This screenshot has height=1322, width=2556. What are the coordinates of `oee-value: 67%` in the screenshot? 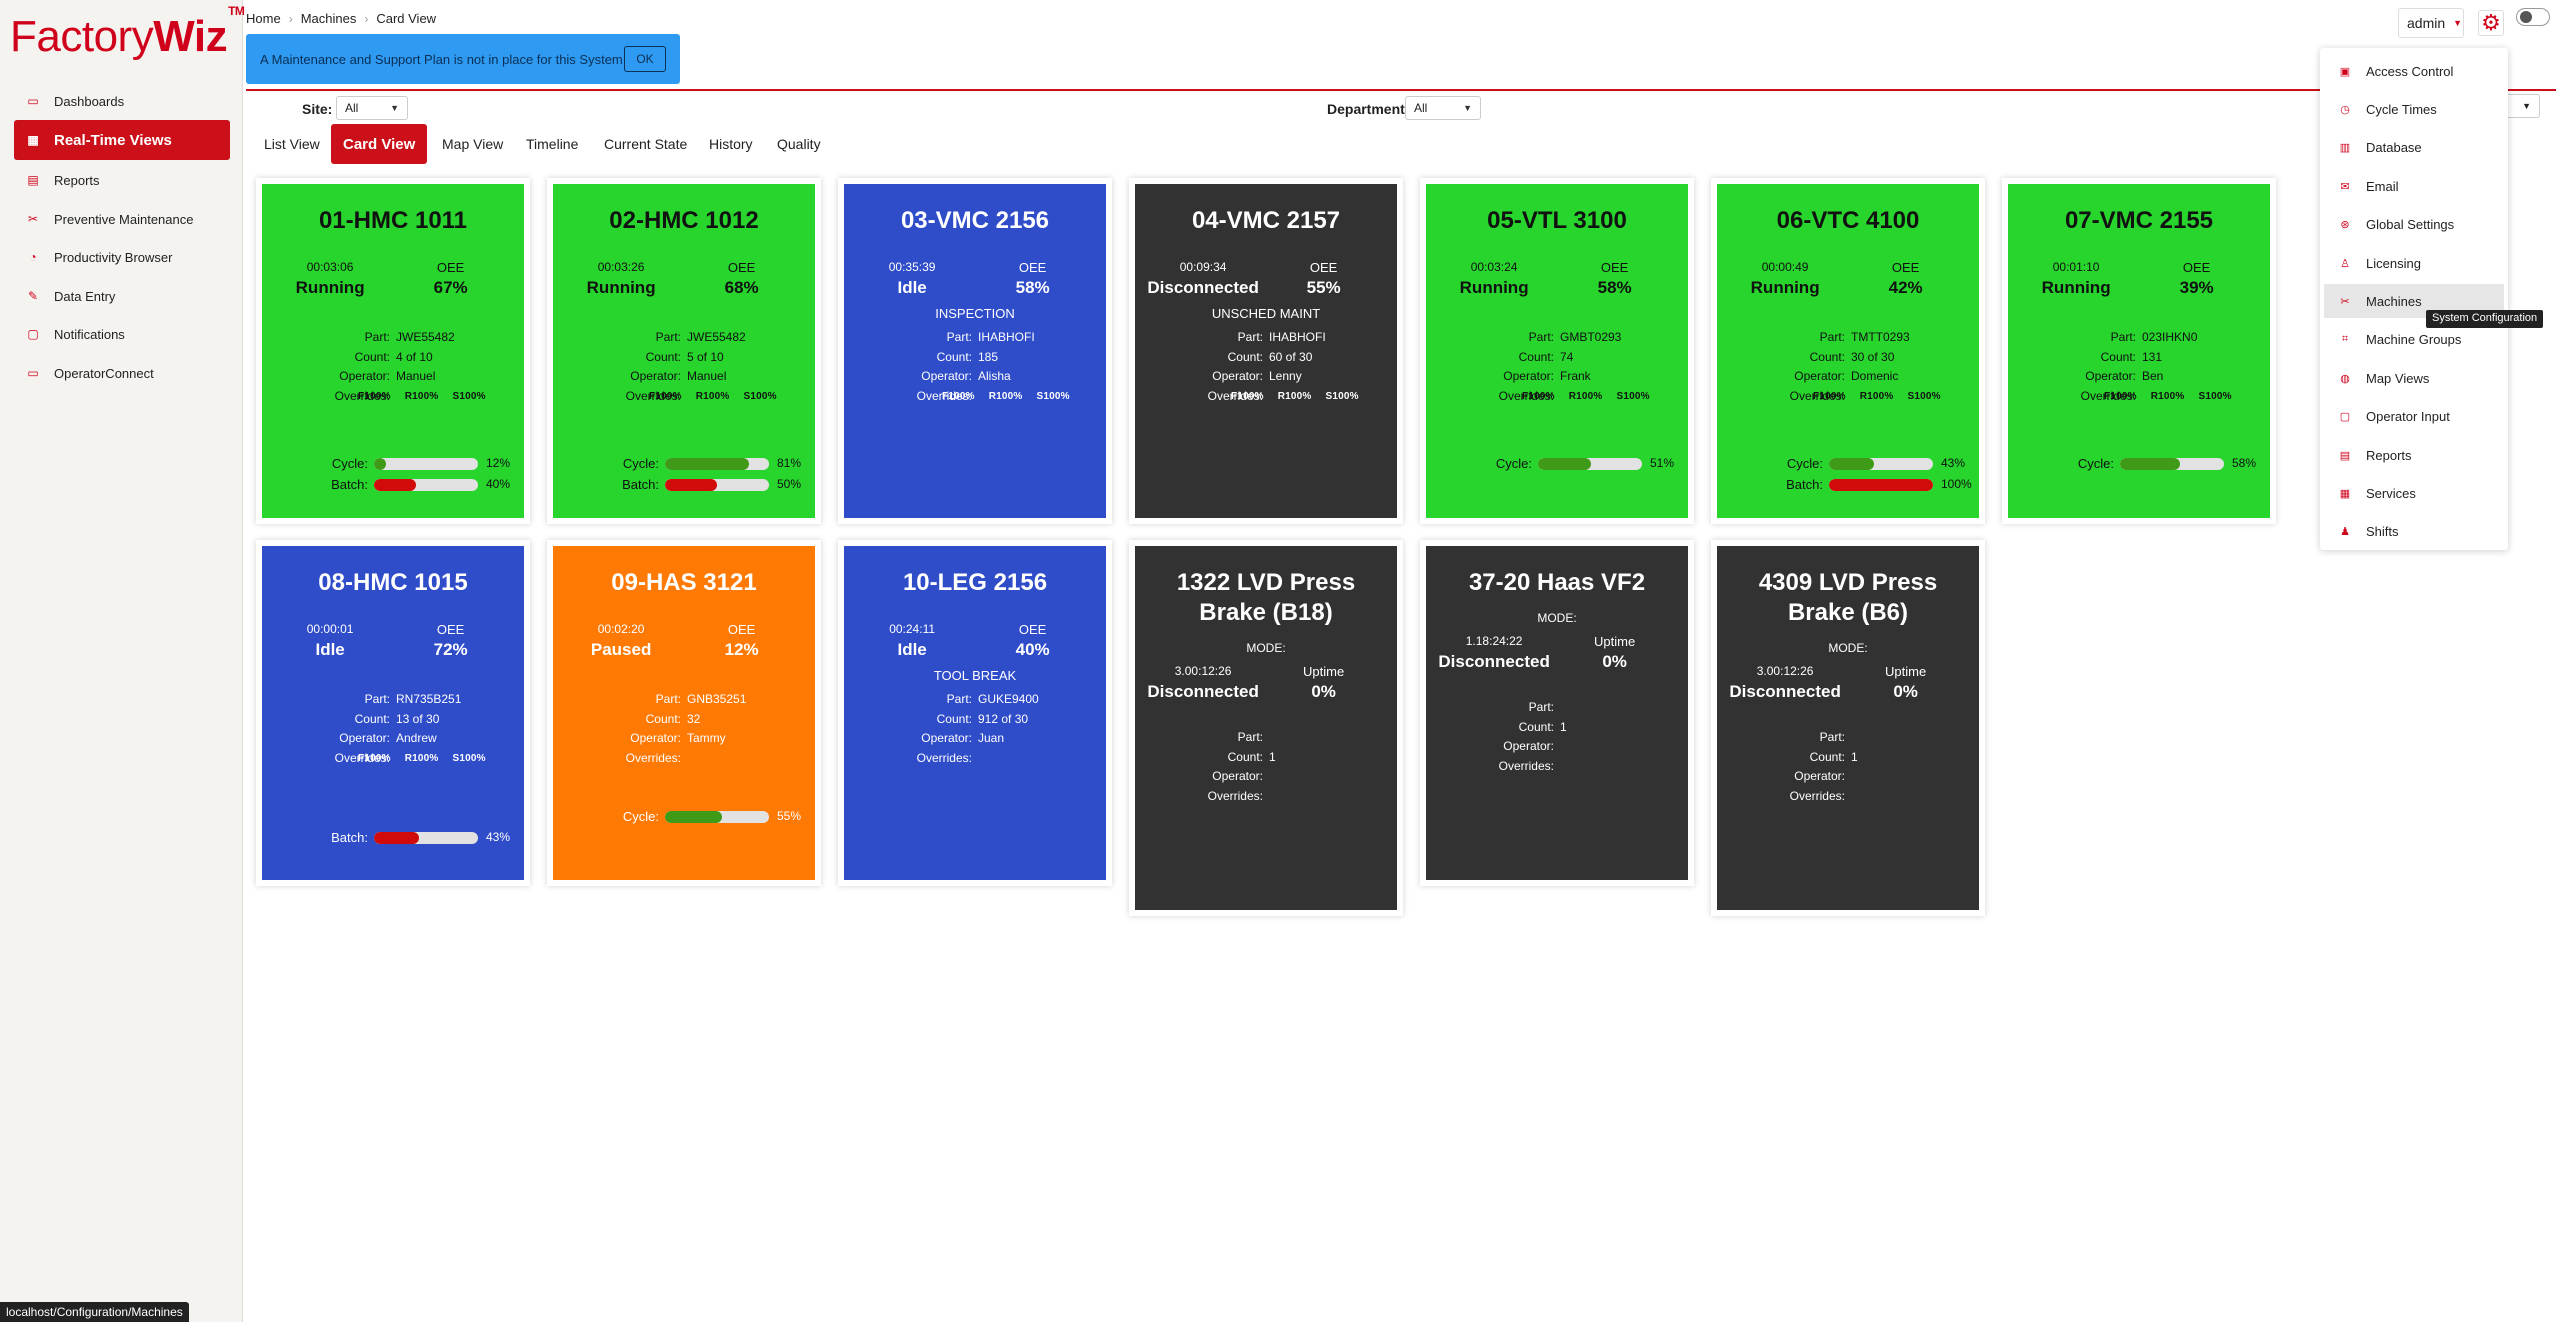 It's located at (450, 287).